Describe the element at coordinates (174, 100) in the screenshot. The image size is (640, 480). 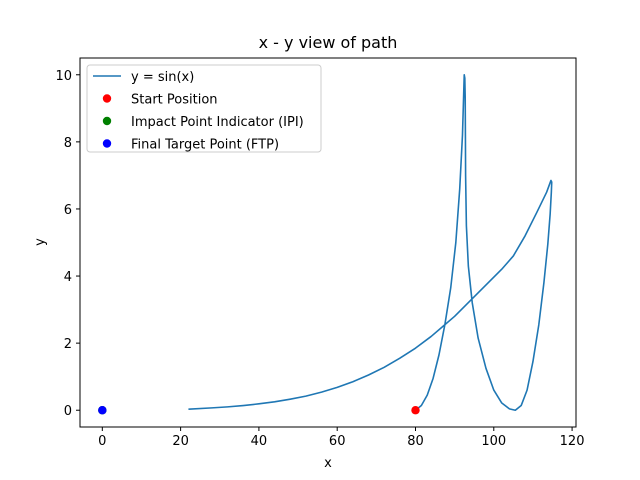
I see `legend-label: Start Position` at that location.